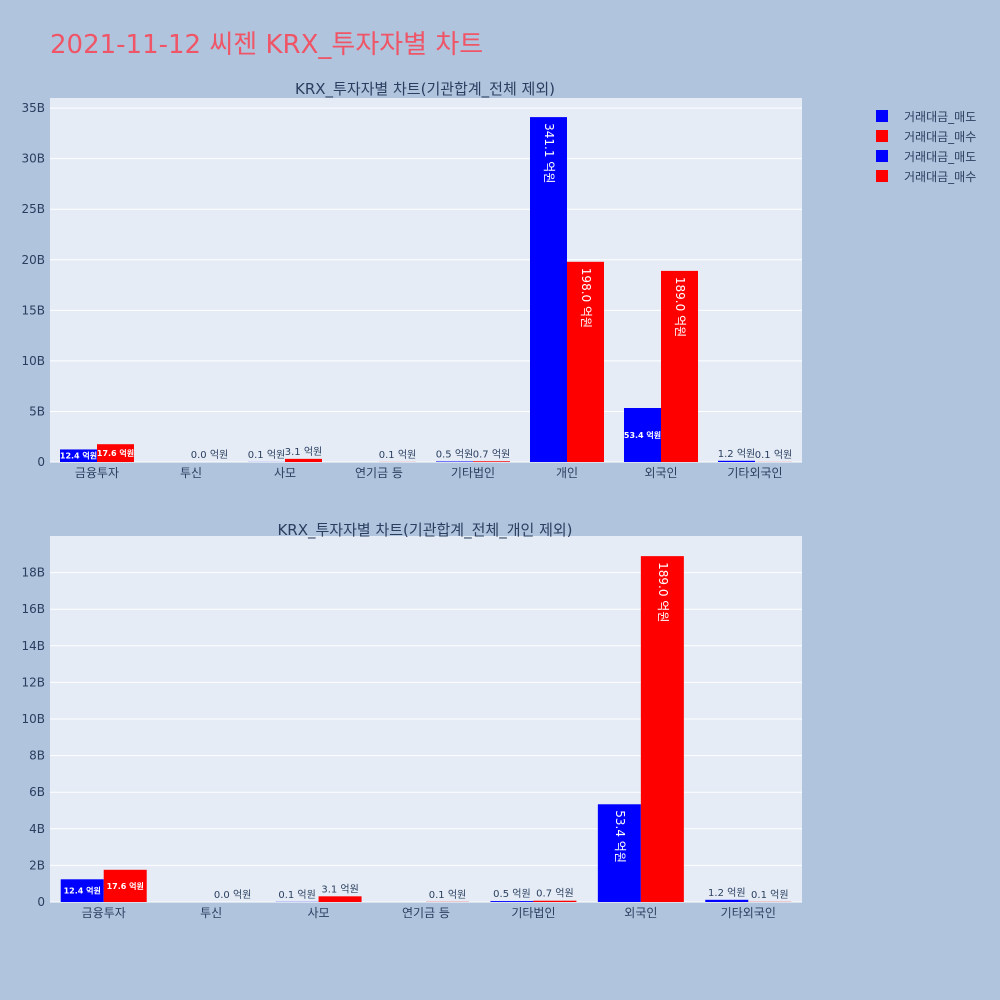 This screenshot has width=1000, height=1000. Describe the element at coordinates (33, 573) in the screenshot. I see `y-tick-label: 18B` at that location.